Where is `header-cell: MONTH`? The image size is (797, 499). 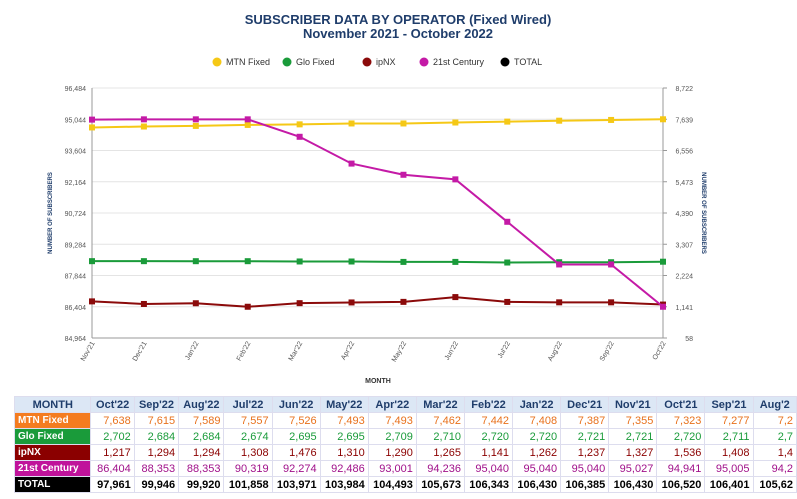
header-cell: MONTH is located at coordinates (53, 404).